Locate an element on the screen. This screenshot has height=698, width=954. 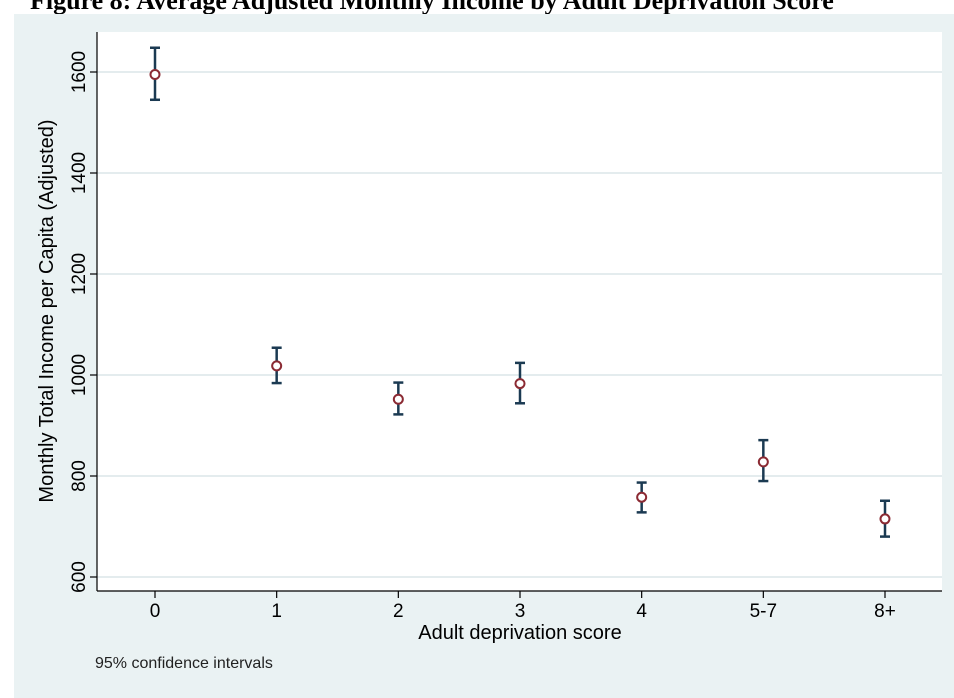
x-tick-label: 1 is located at coordinates (276, 611).